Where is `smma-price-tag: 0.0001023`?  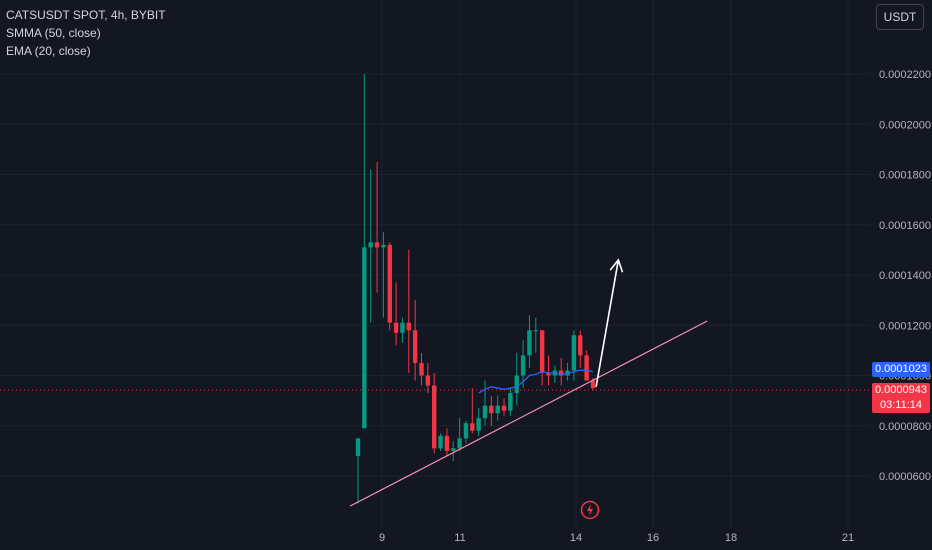
smma-price-tag: 0.0001023 is located at coordinates (901, 369).